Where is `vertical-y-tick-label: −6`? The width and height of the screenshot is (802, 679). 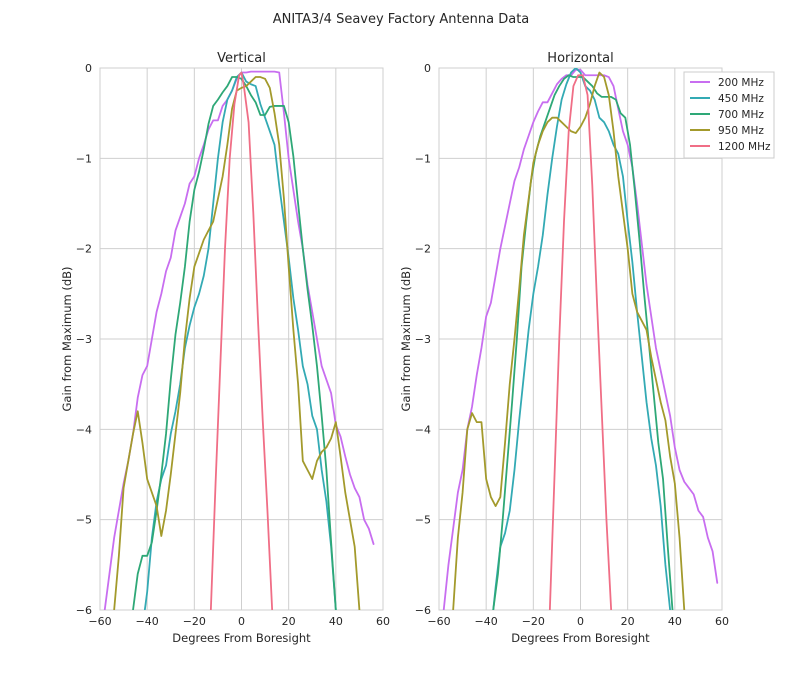
vertical-y-tick-label: −6 is located at coordinates (84, 610).